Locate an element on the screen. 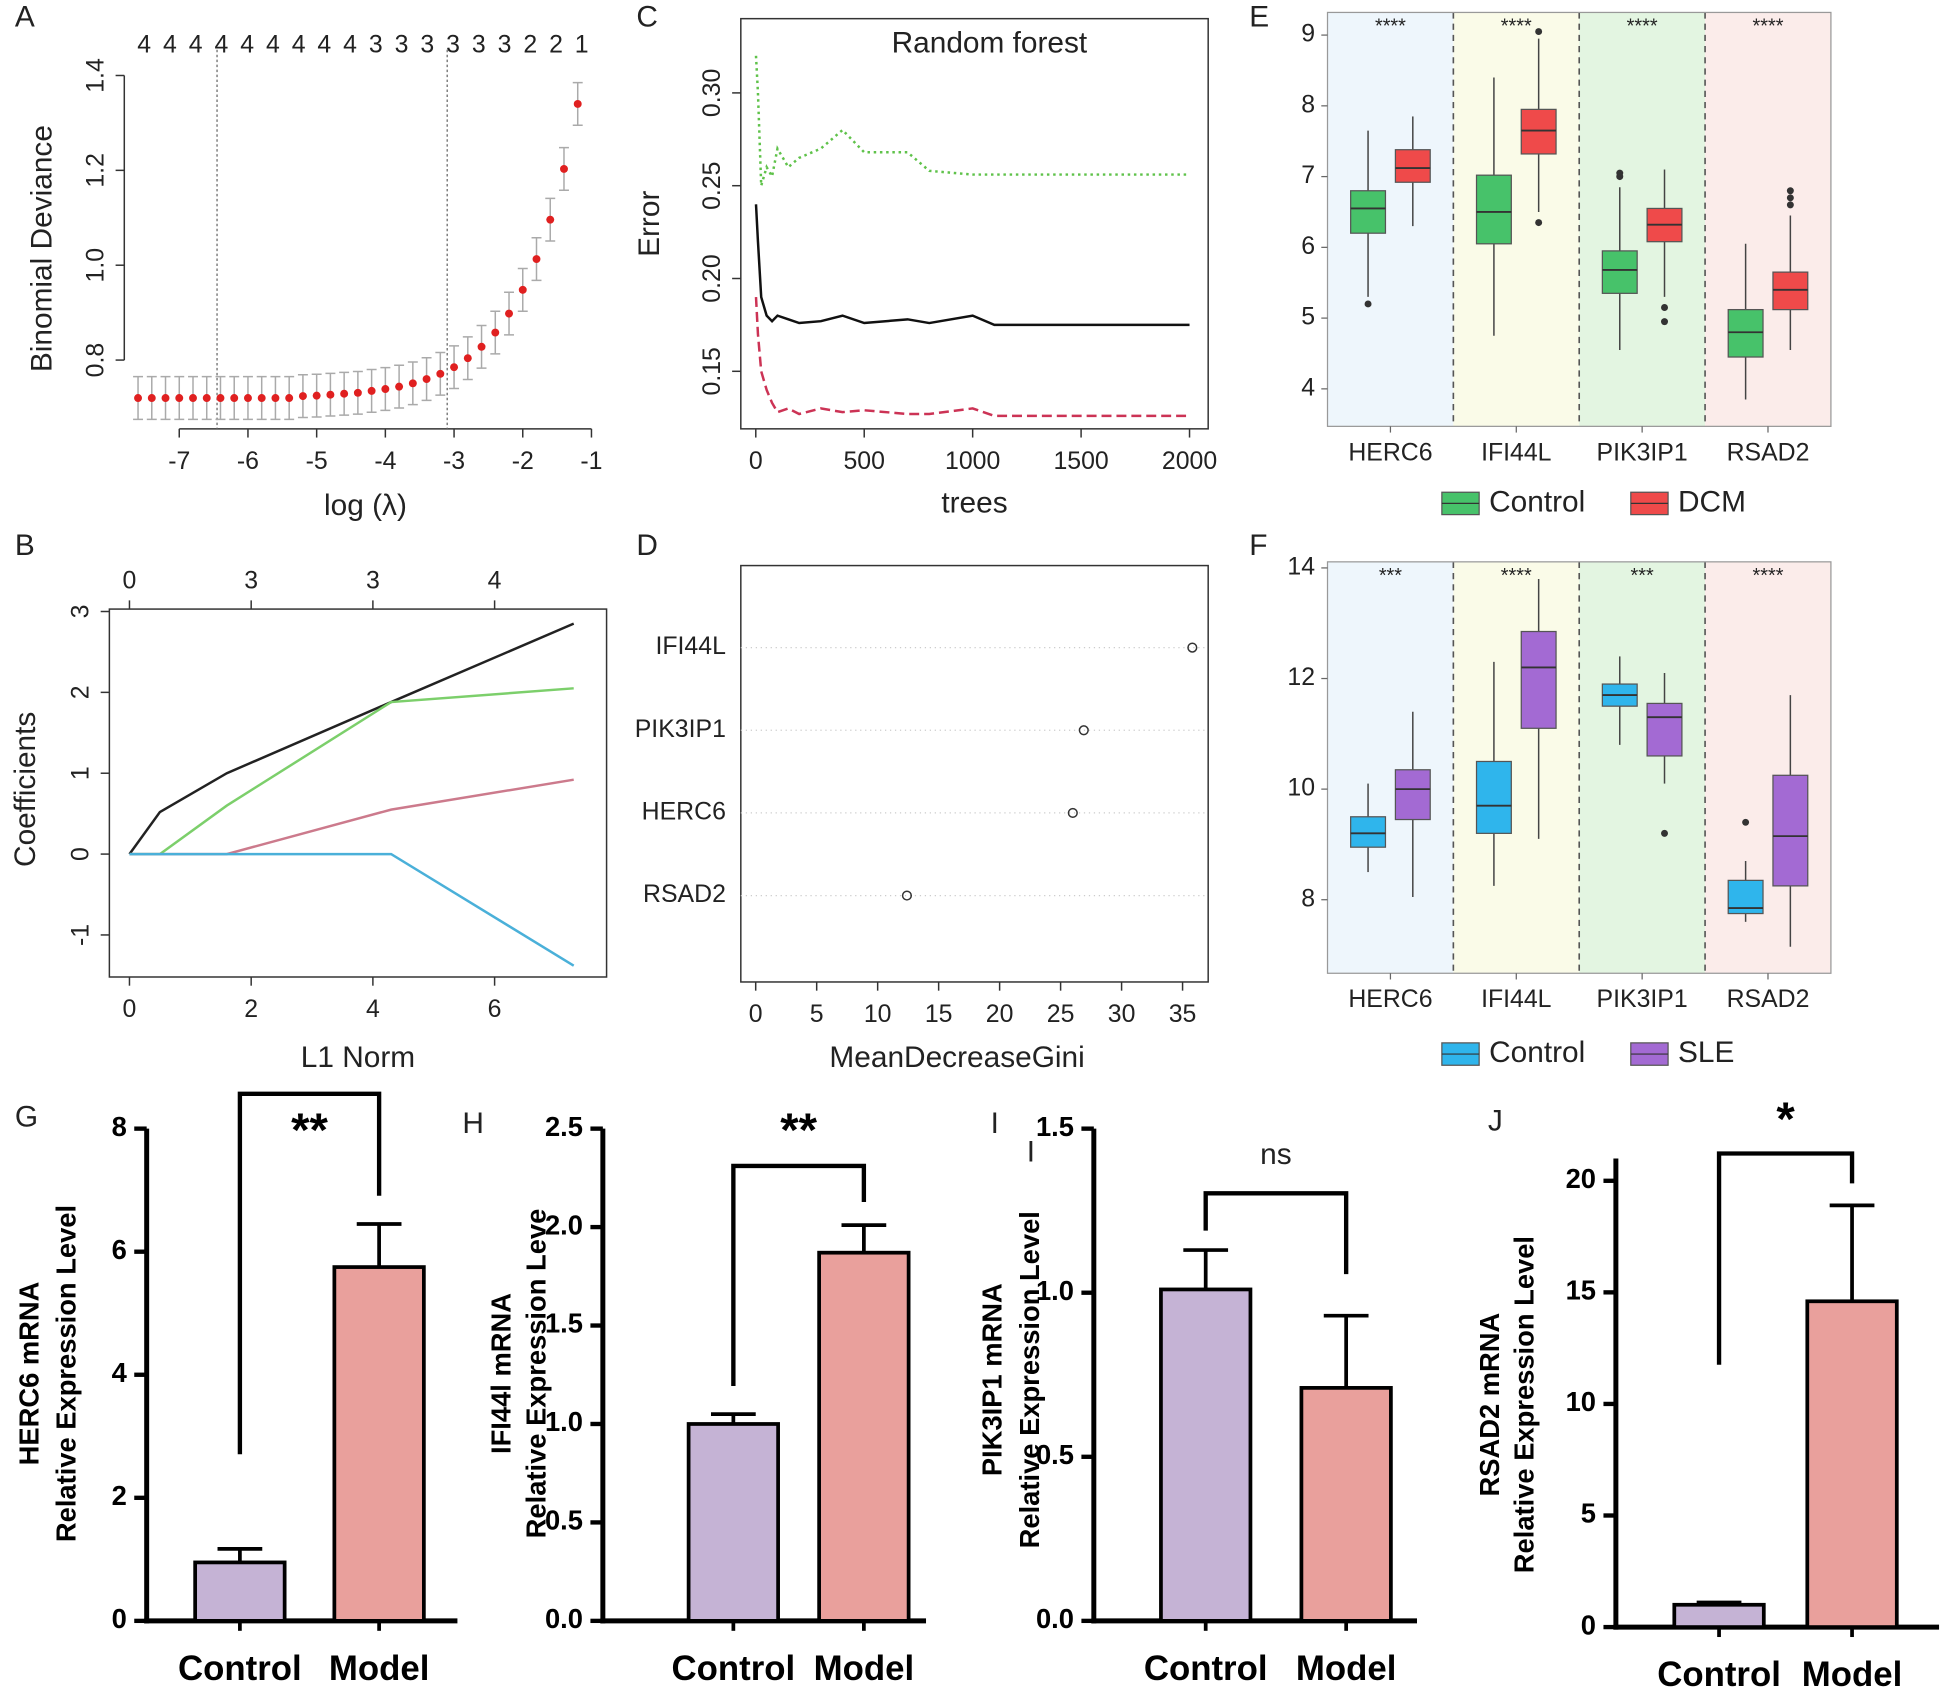 The width and height of the screenshot is (1949, 1688). x-tick-label: 35 is located at coordinates (1183, 1014).